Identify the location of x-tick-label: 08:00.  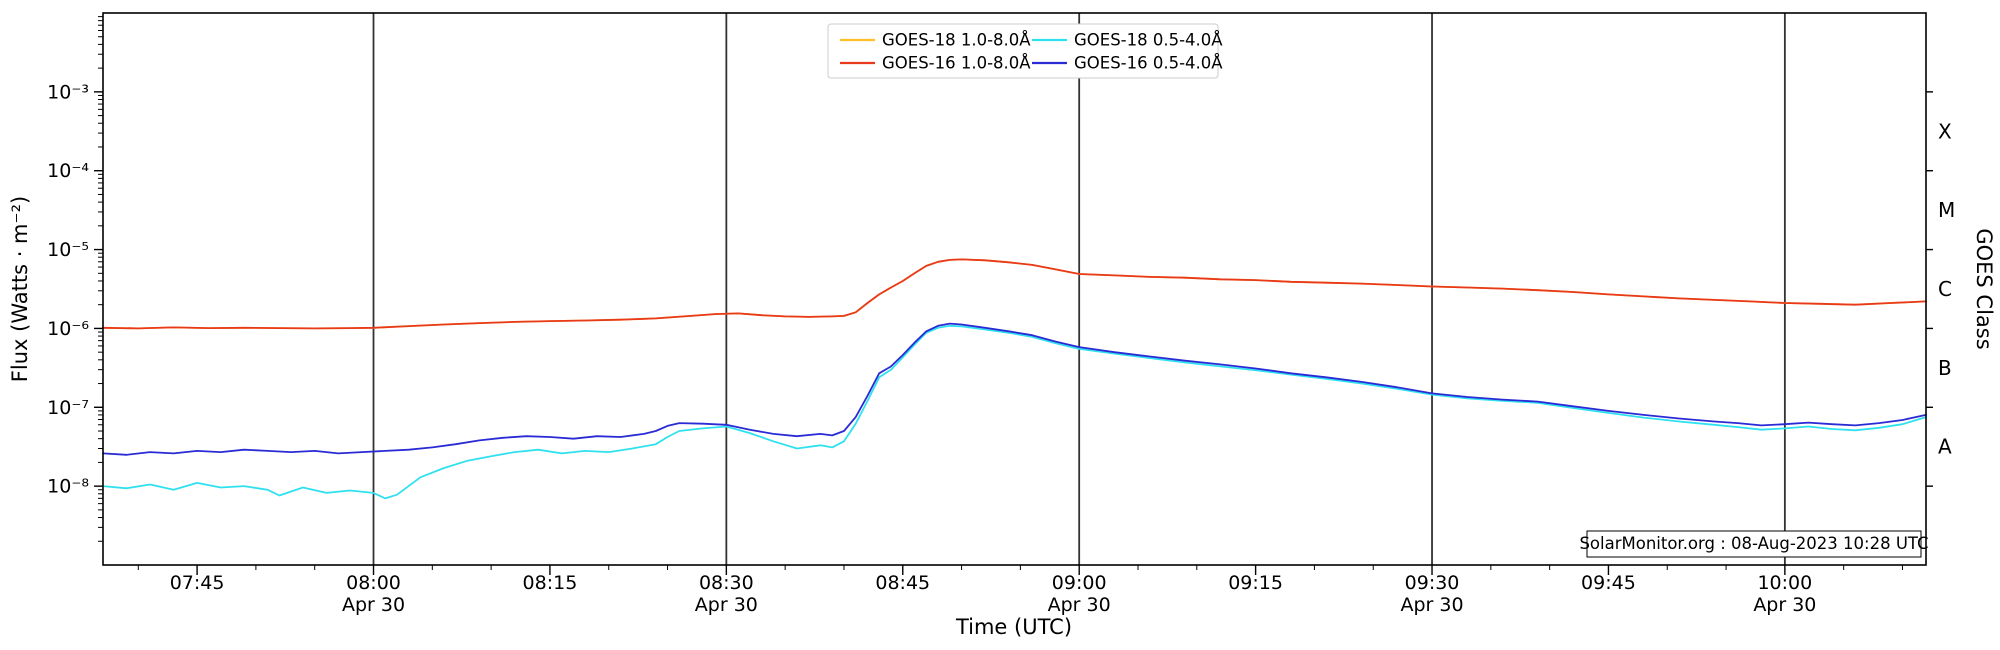
(373, 583).